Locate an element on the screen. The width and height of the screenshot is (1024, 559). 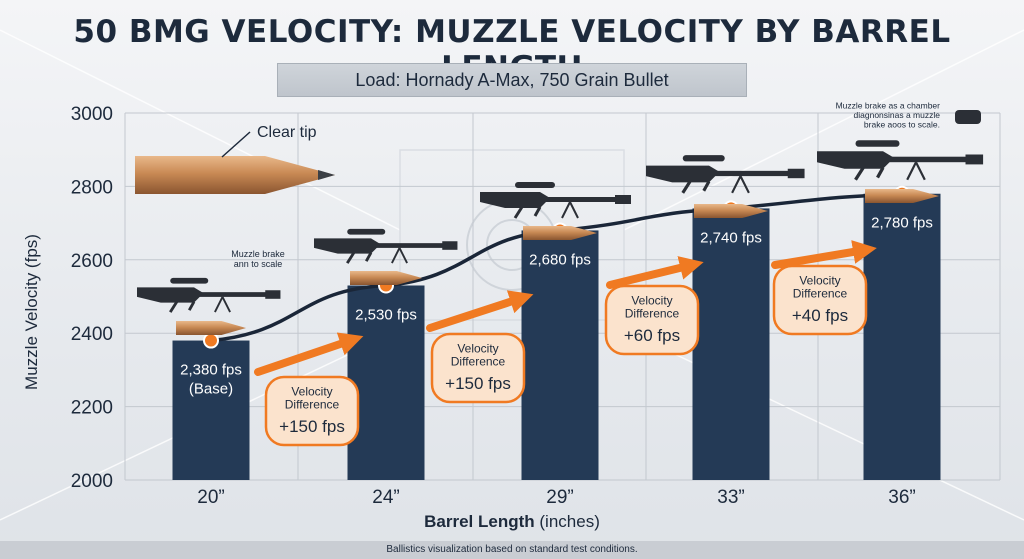
bubble-value: +150 fps is located at coordinates (478, 383).